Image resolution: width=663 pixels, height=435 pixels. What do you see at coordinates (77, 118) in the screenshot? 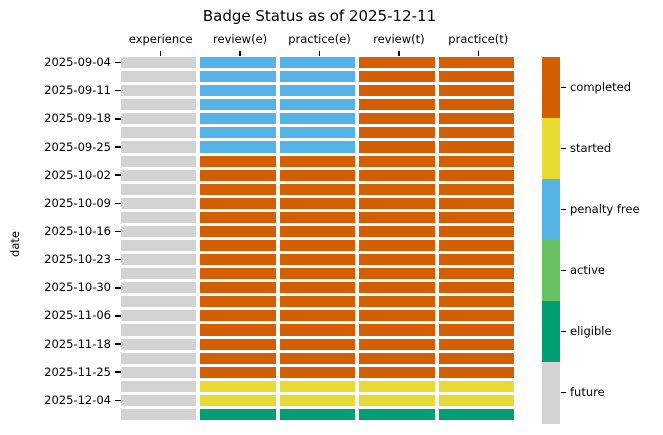
I see `y-tick-label: 2025-09-18` at bounding box center [77, 118].